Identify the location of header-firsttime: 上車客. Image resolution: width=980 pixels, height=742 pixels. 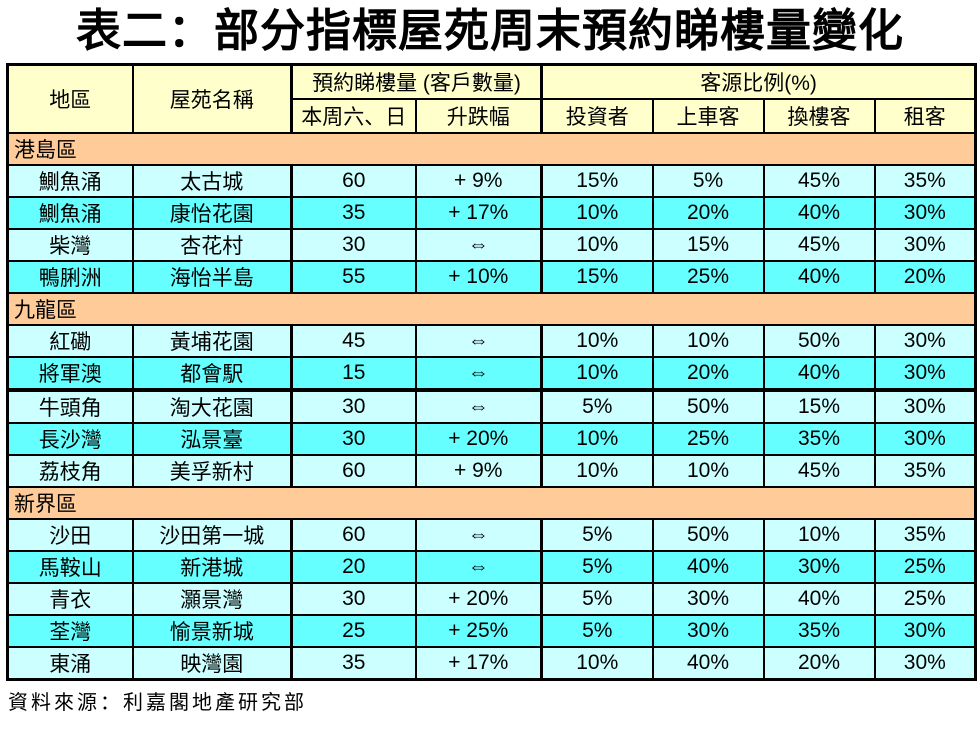
(708, 115).